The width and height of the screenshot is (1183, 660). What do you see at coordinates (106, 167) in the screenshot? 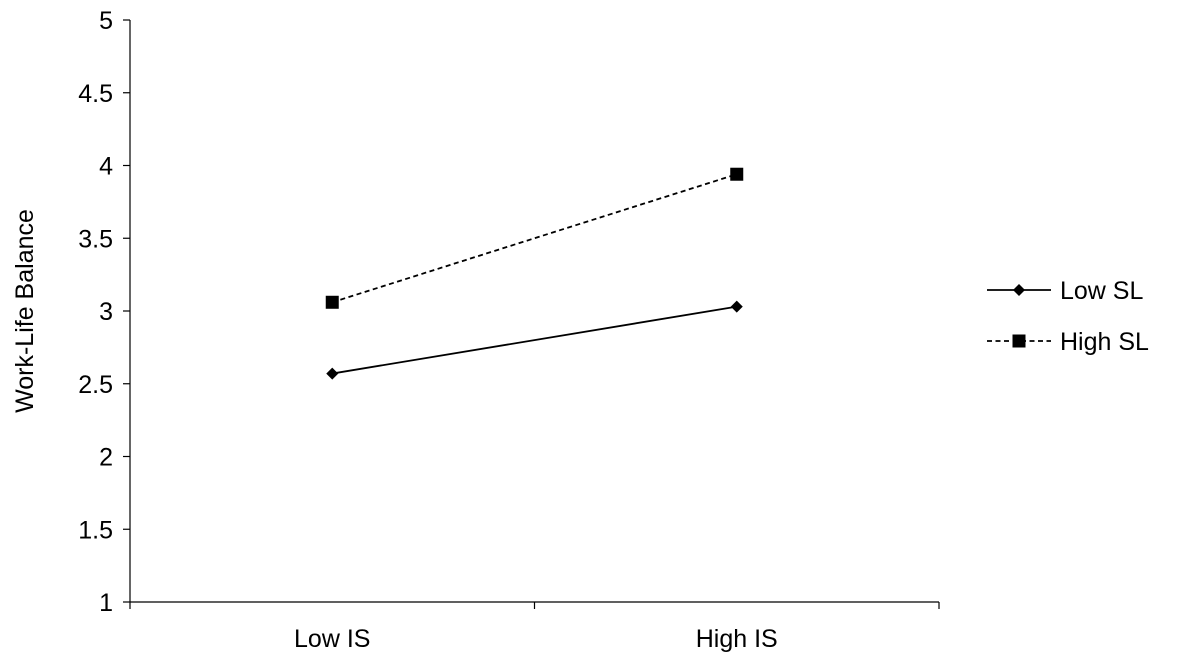
I see `y-tick-label: 4` at bounding box center [106, 167].